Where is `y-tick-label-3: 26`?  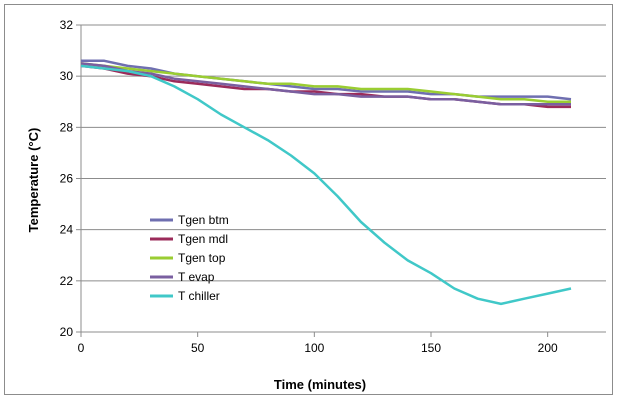
y-tick-label-3: 26 is located at coordinates (67, 179).